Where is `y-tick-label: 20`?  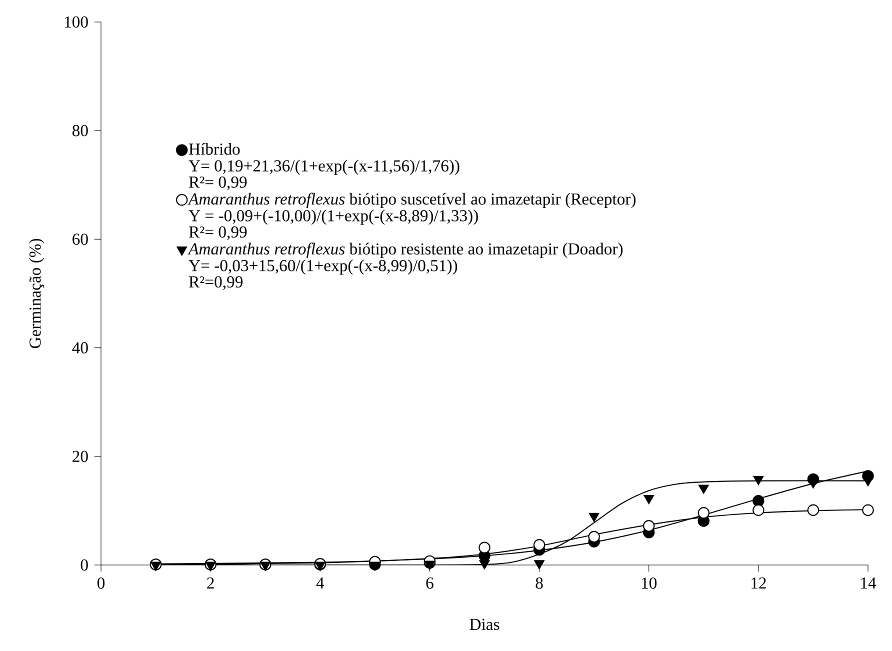
y-tick-label: 20 is located at coordinates (80, 456).